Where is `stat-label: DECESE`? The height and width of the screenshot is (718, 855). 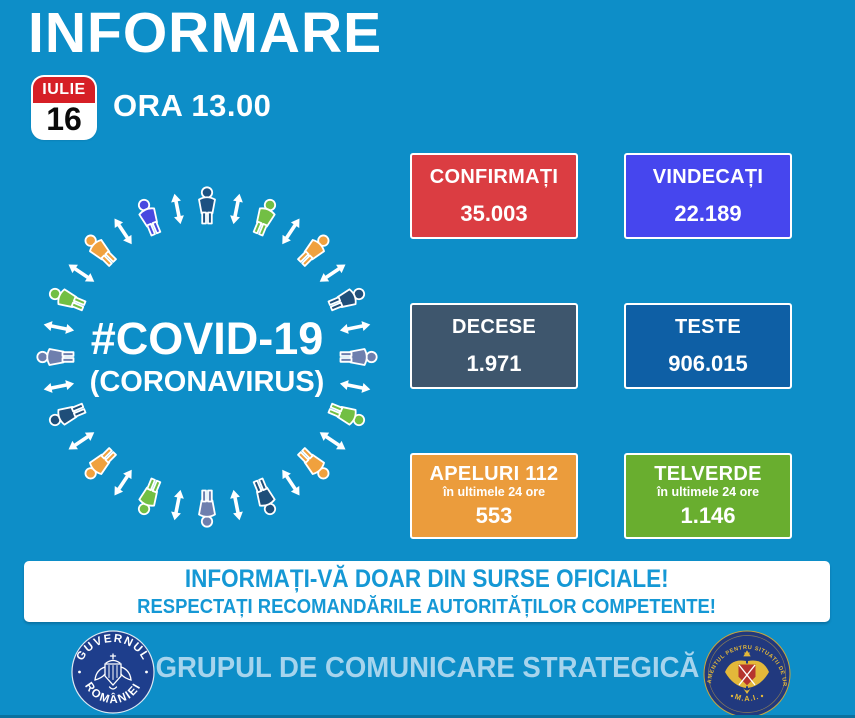
stat-label: DECESE is located at coordinates (494, 326).